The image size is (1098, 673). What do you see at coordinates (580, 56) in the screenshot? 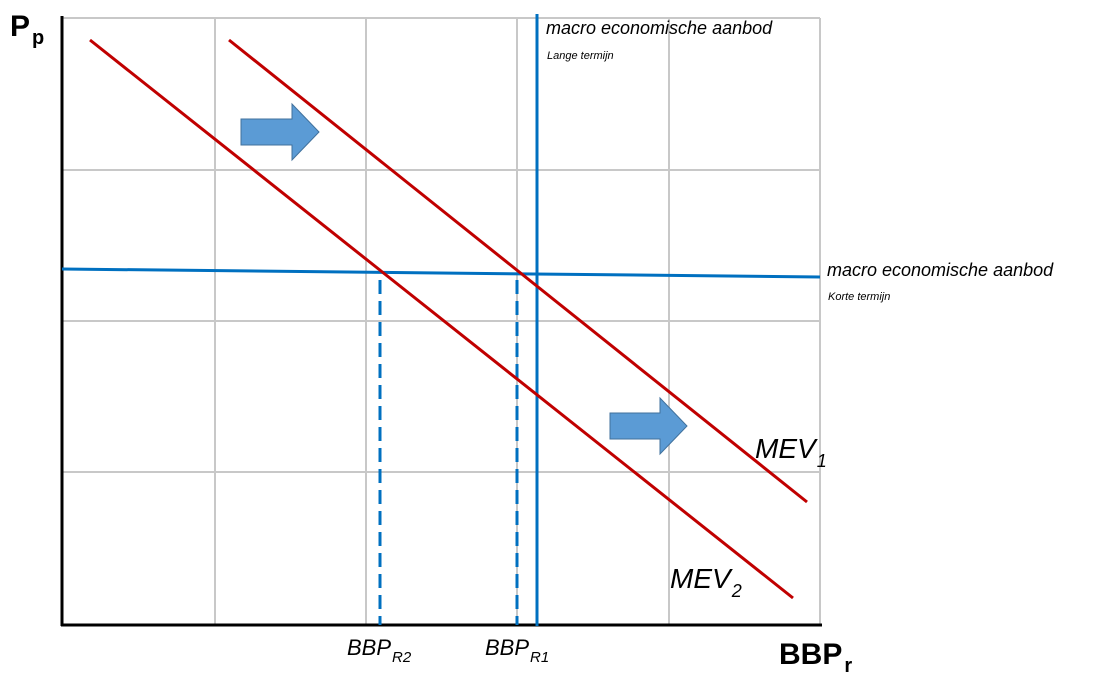
I see `long-run-supply-sublabel: Lange termijn` at bounding box center [580, 56].